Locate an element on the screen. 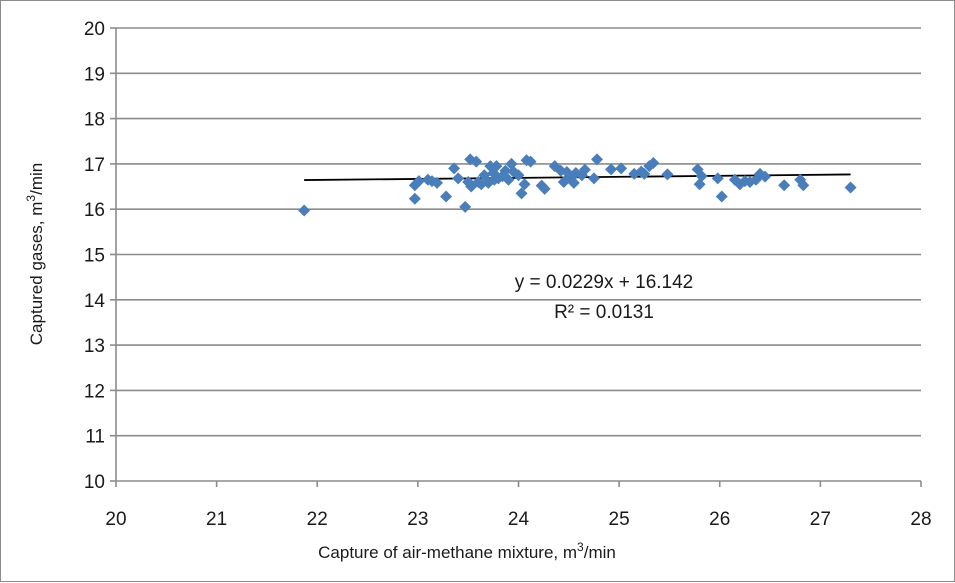 The height and width of the screenshot is (583, 955). y-tick-label-17: 17 is located at coordinates (94, 165).